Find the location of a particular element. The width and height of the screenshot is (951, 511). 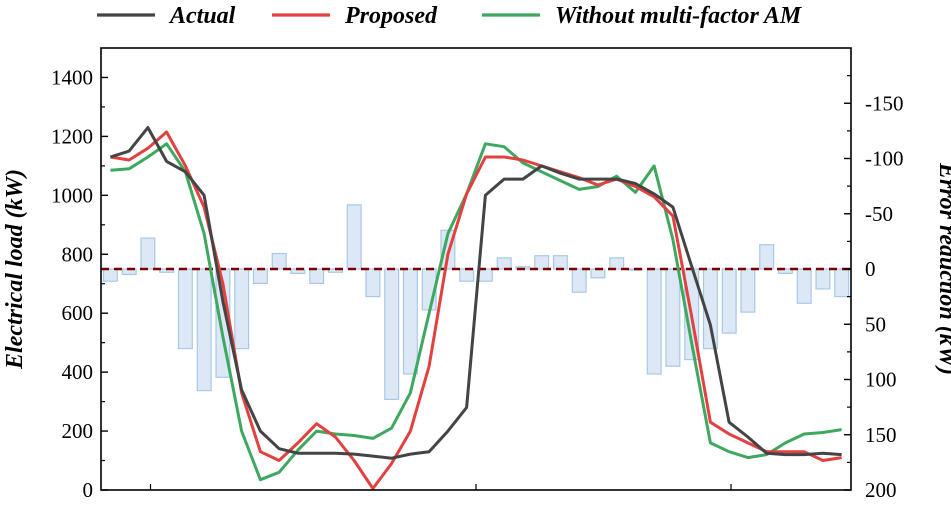

right-tick-label: -150 is located at coordinates (884, 103).